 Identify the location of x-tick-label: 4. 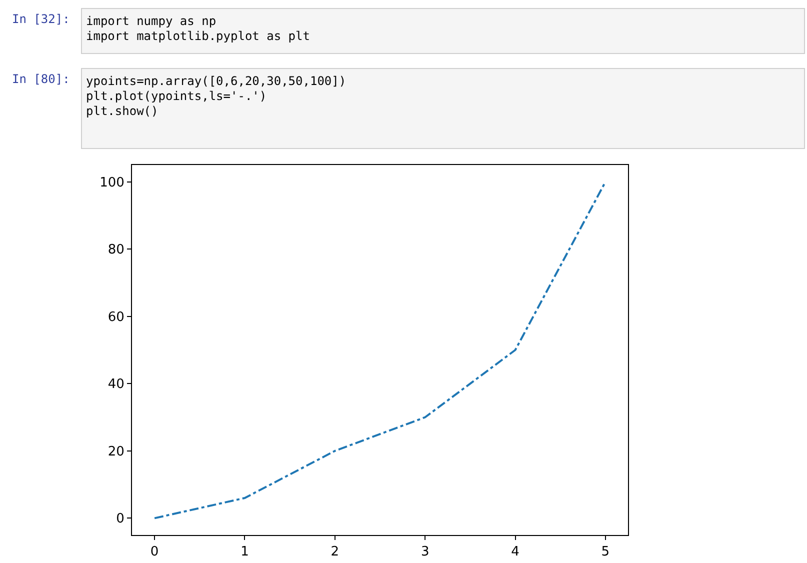
(515, 552).